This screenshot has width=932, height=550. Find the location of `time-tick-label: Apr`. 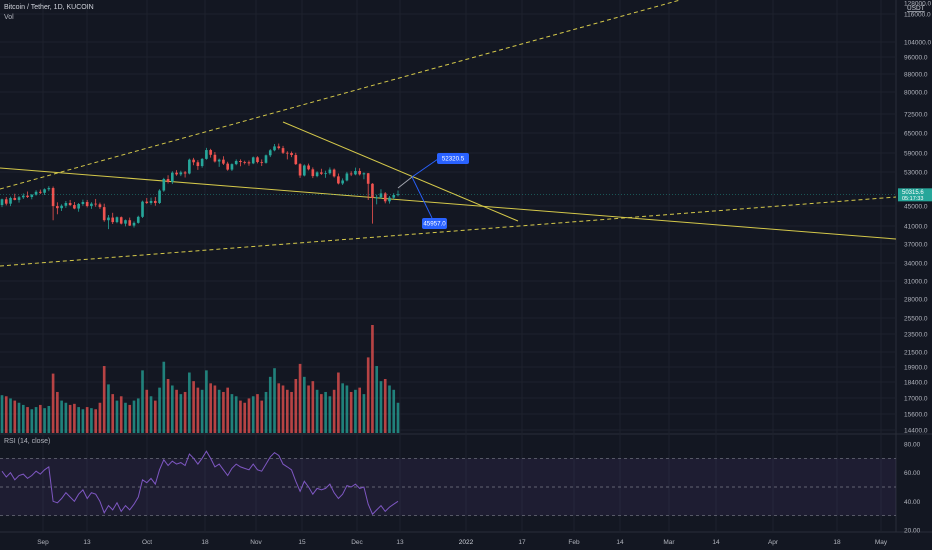

time-tick-label: Apr is located at coordinates (773, 542).